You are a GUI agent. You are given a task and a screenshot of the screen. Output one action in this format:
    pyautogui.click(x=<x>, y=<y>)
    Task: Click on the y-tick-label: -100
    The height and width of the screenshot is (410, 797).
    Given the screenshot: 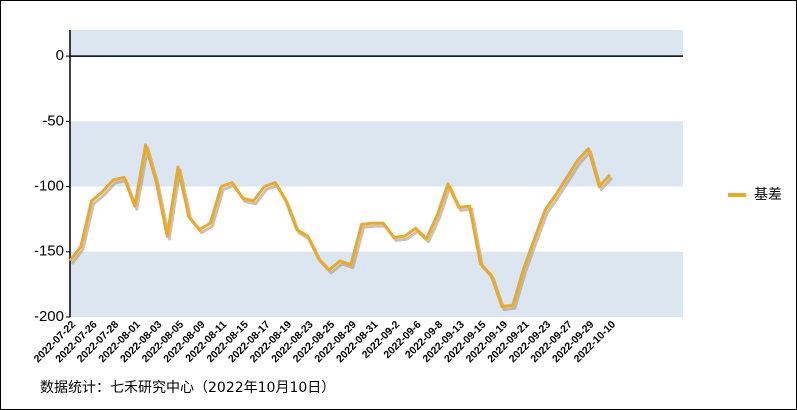 What is the action you would take?
    pyautogui.click(x=49, y=186)
    